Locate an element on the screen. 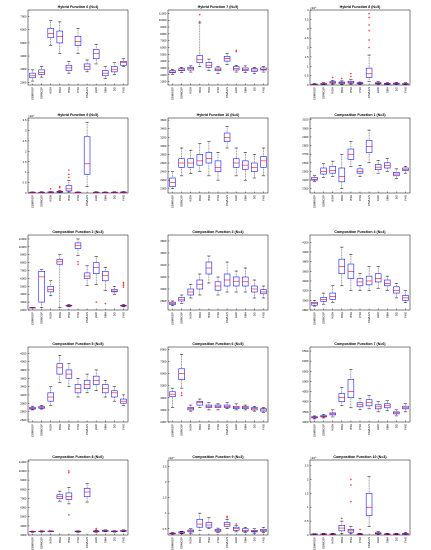 The image size is (431, 550). x-tick-label: WOA is located at coordinates (191, 315).